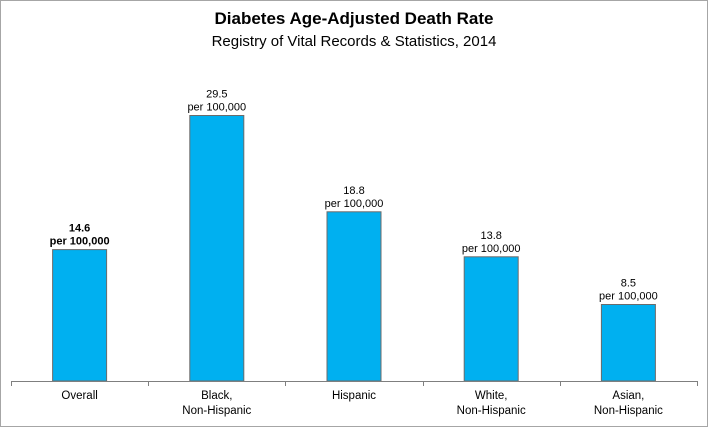  Describe the element at coordinates (354, 396) in the screenshot. I see `category-label-2-0: Hispanic` at that location.